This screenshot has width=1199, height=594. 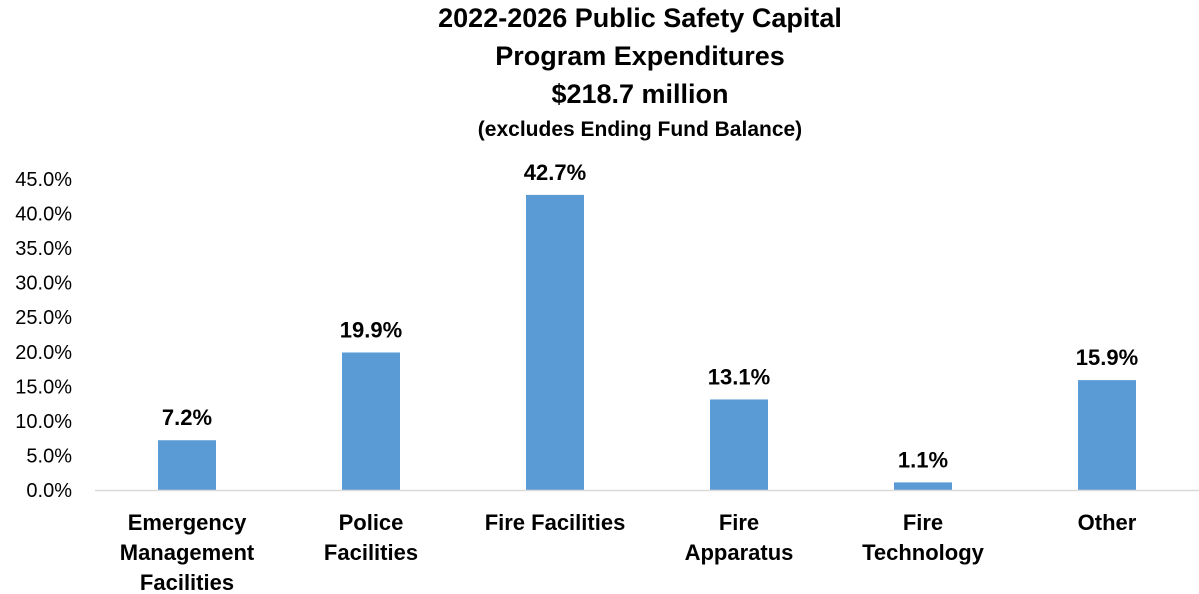 I want to click on data-label: 42.7%, so click(x=555, y=172).